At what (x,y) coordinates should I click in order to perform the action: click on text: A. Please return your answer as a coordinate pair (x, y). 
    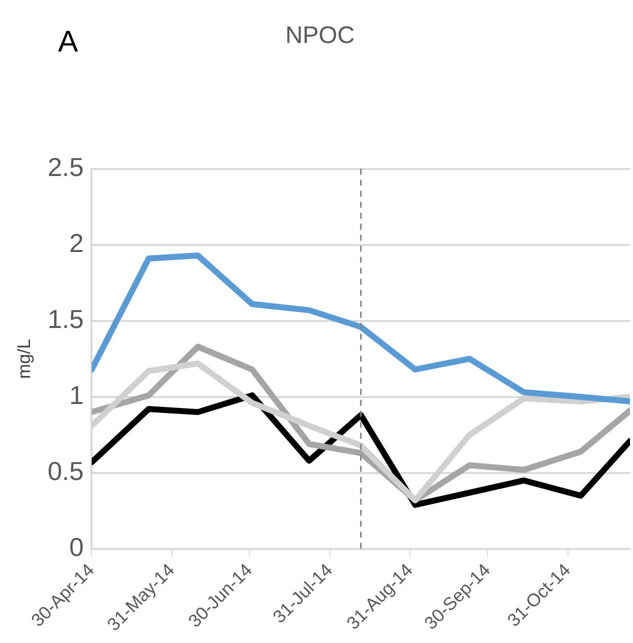
    Looking at the image, I should click on (68, 41).